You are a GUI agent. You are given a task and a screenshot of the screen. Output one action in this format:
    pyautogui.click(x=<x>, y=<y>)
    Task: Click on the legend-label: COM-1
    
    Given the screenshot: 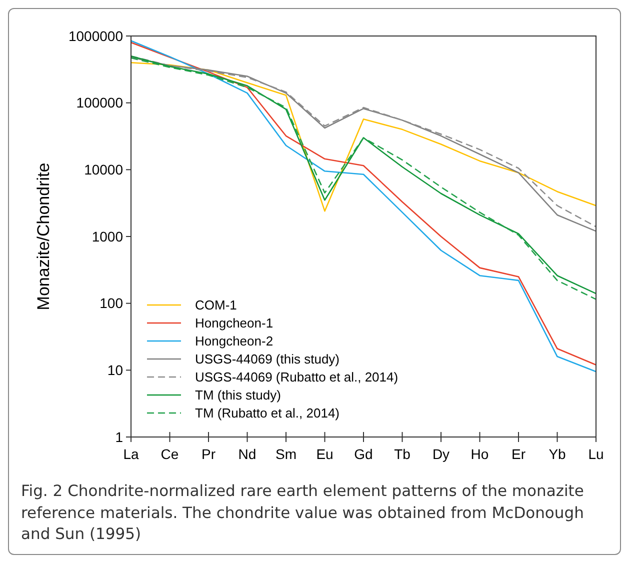 What is the action you would take?
    pyautogui.click(x=216, y=305)
    